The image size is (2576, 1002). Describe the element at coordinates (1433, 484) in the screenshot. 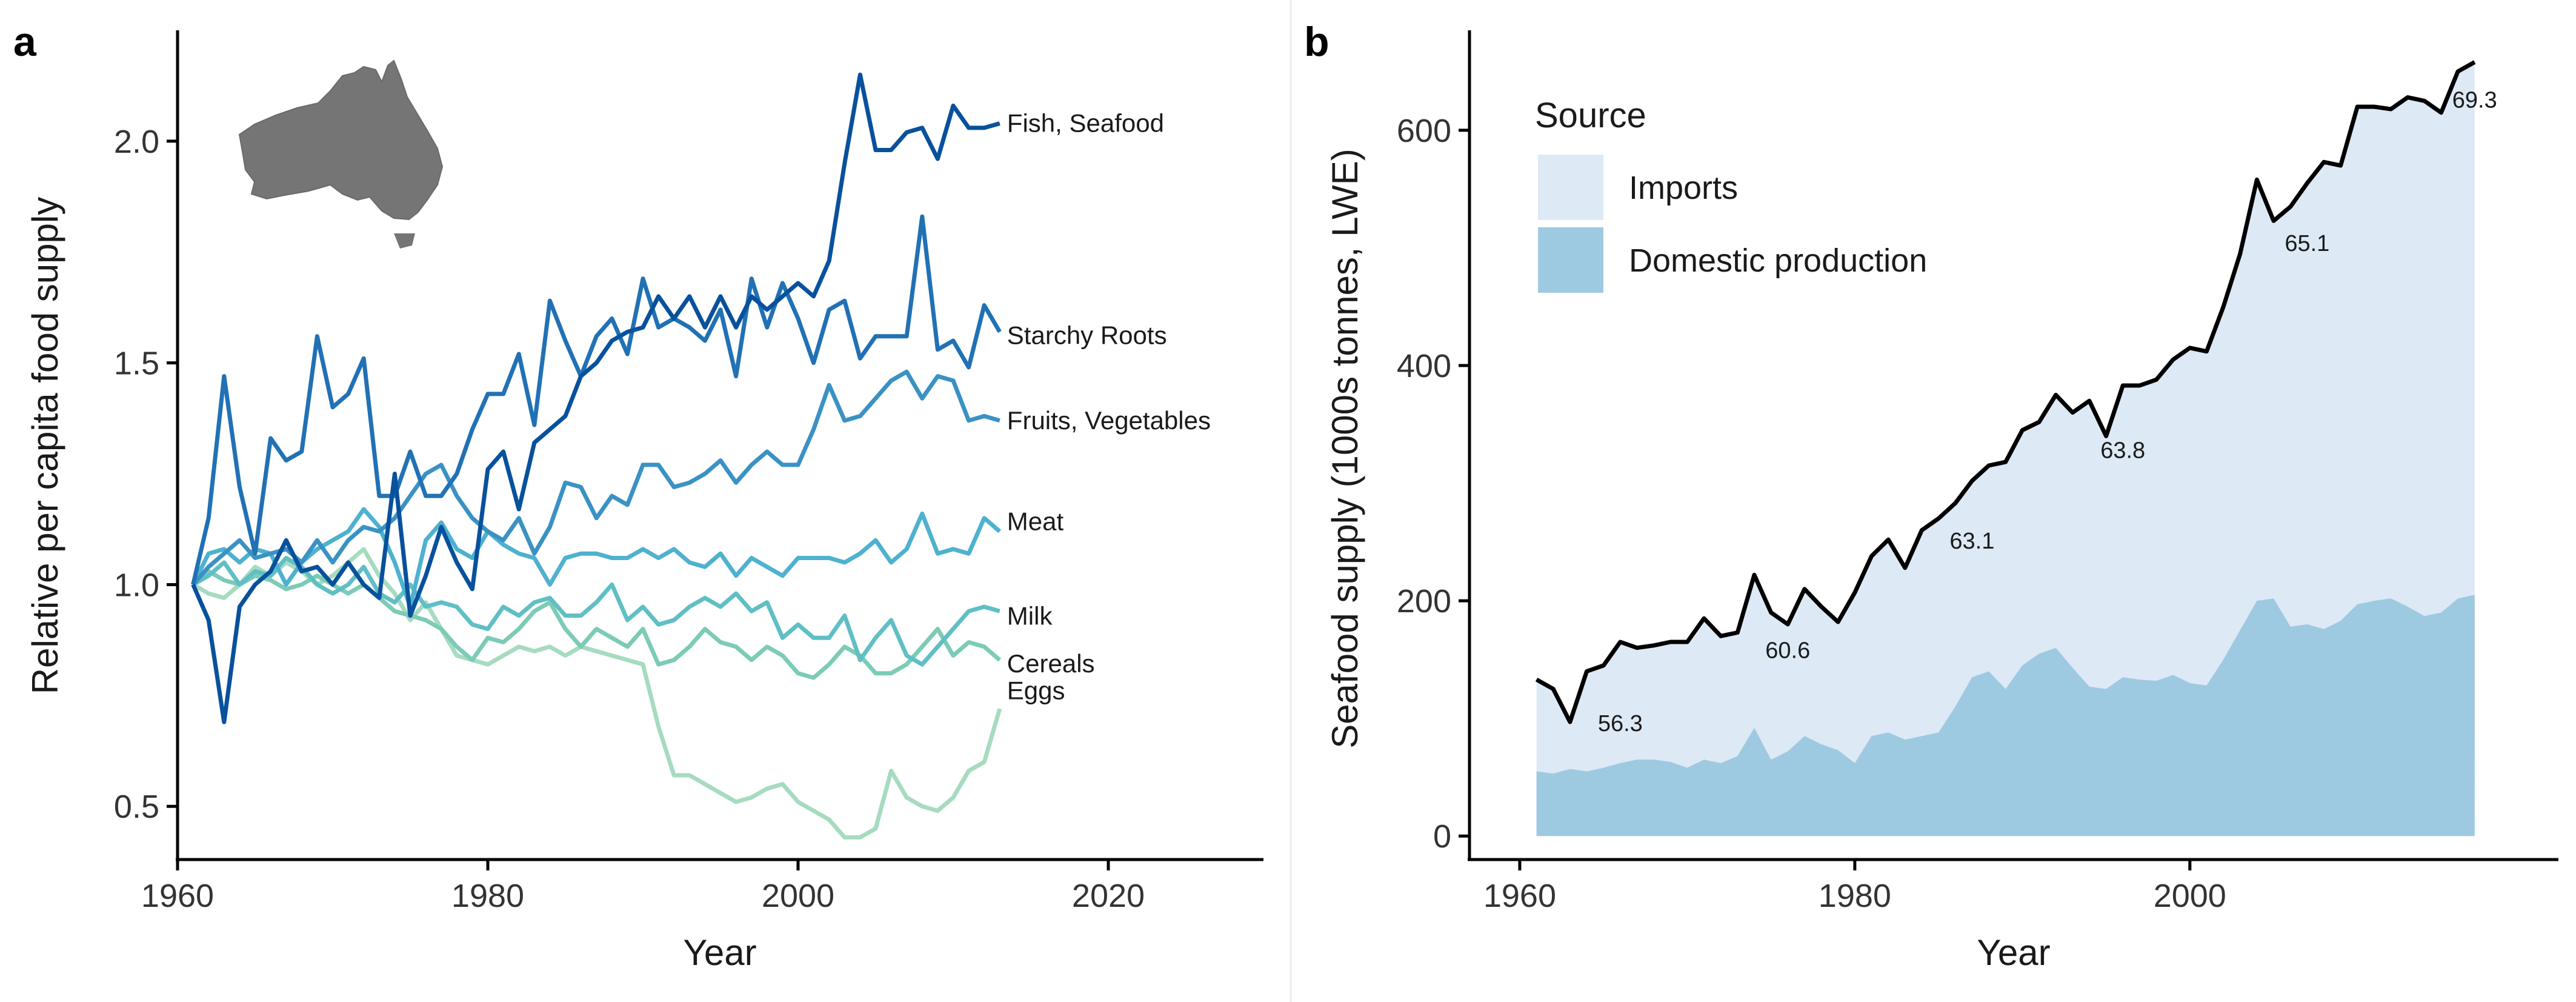

I see `panel-b-y-ticks: 0 200 400 600` at that location.